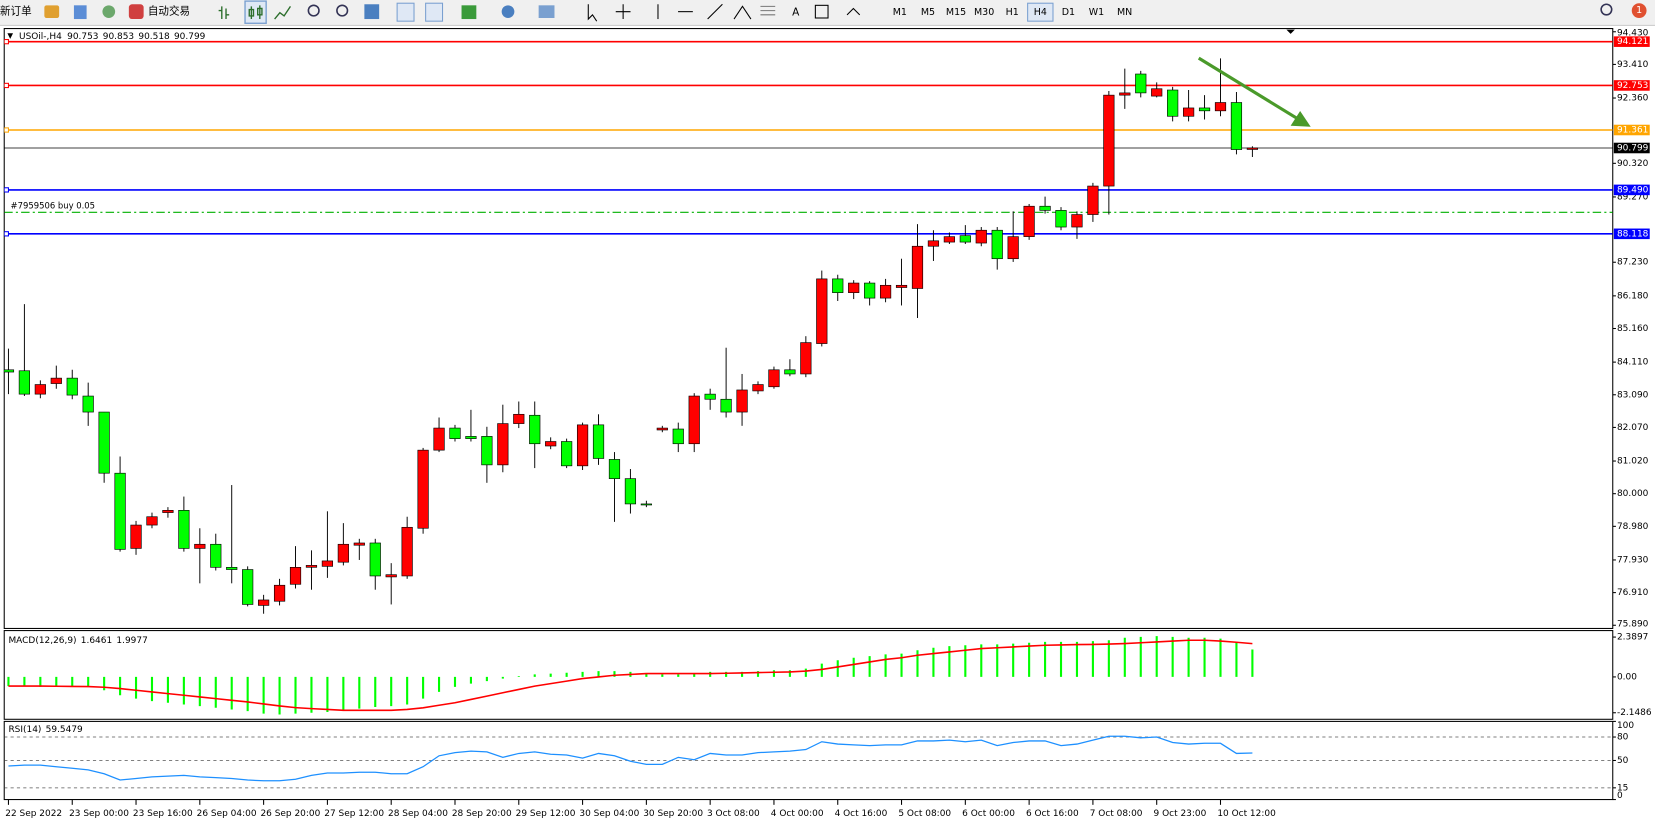  What do you see at coordinates (984, 12) in the screenshot?
I see `timeframe-button: M30` at bounding box center [984, 12].